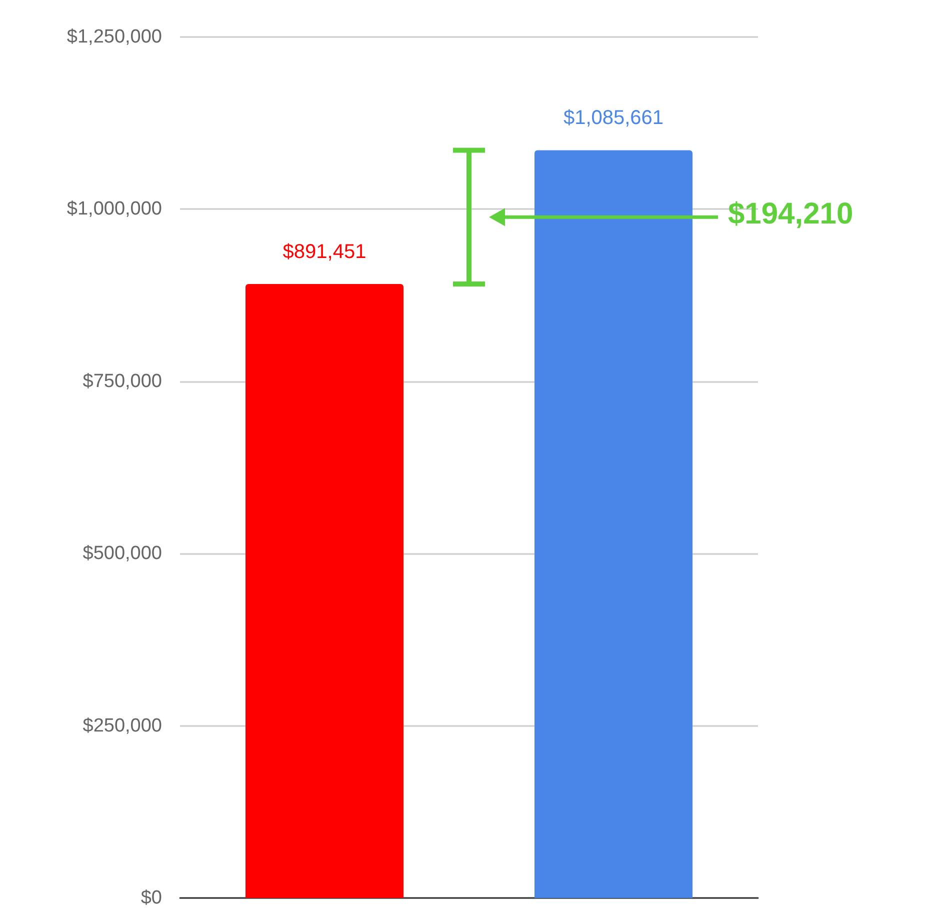  Describe the element at coordinates (122, 725) in the screenshot. I see `y-tick-label: $250,000` at that location.